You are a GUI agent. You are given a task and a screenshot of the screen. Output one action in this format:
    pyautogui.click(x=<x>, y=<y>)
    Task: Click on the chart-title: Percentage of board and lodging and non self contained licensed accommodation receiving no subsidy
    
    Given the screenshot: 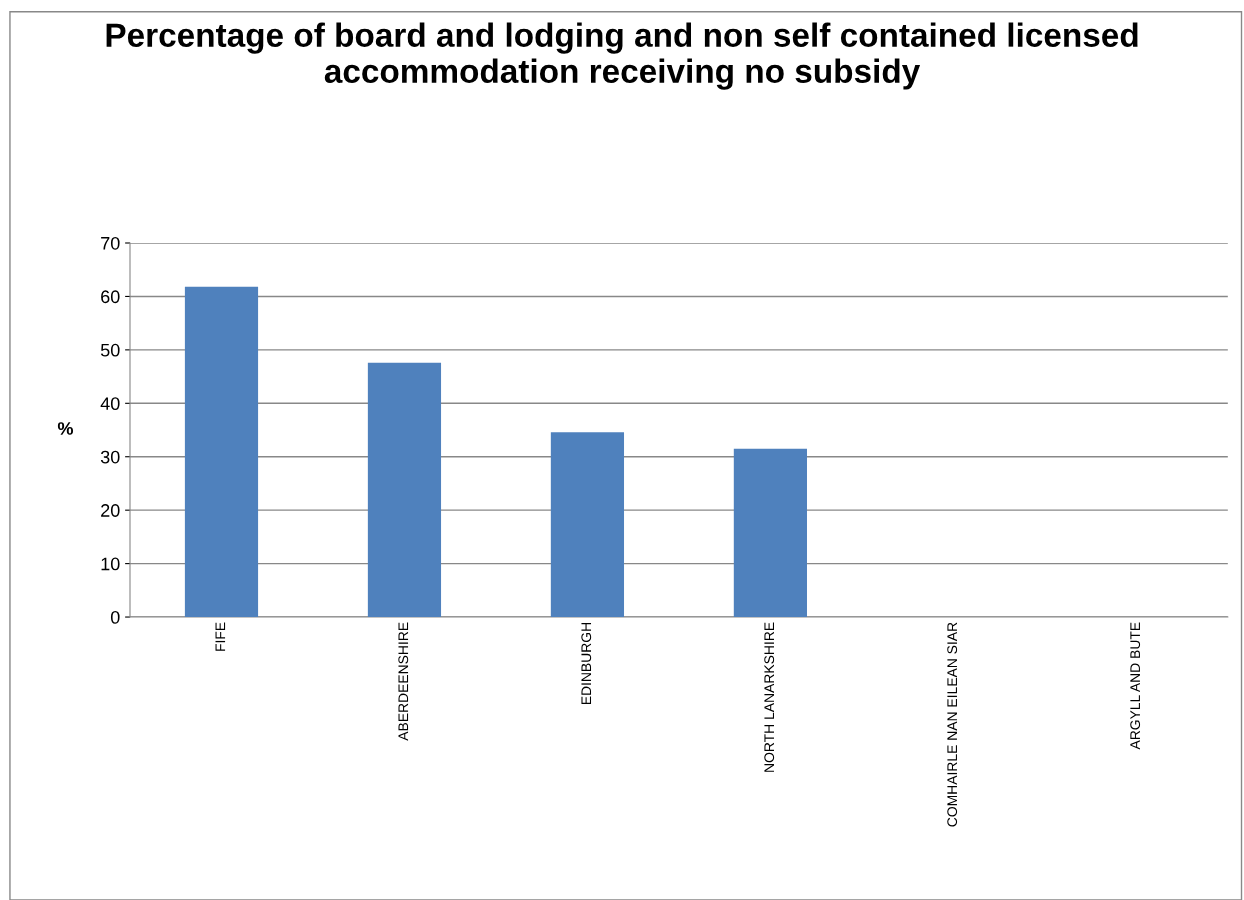 What is the action you would take?
    pyautogui.click(x=622, y=56)
    